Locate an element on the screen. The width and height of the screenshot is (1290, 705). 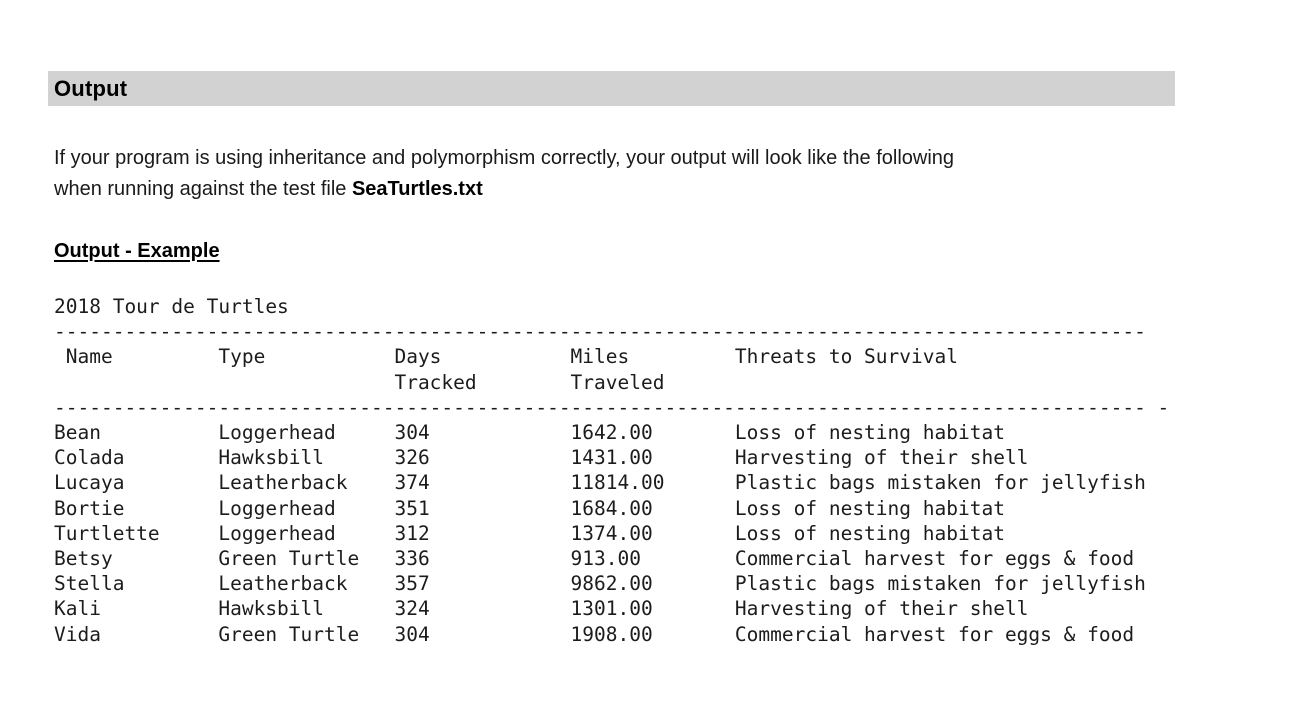
test-filename: SeaTurtles.txt is located at coordinates (417, 189).